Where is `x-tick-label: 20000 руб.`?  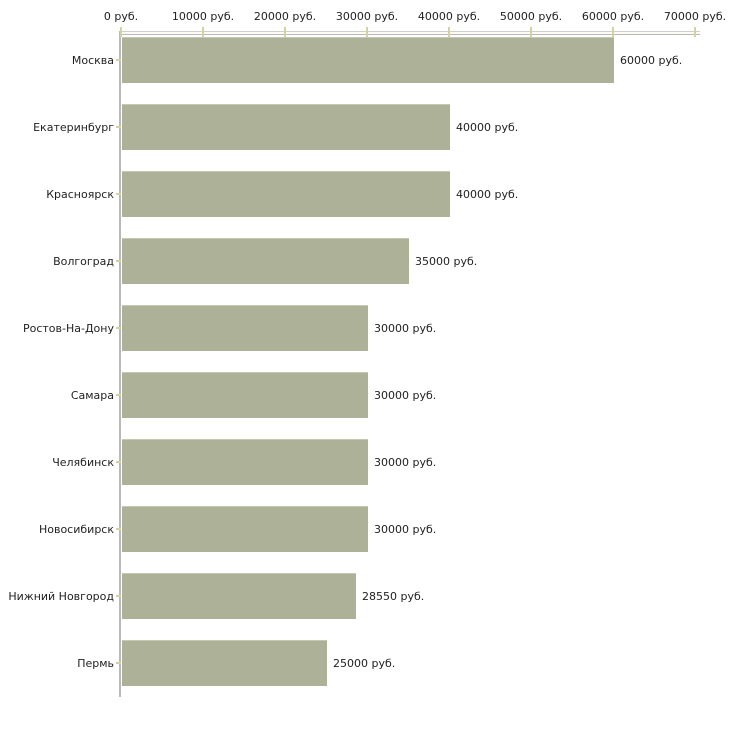
x-tick-label: 20000 руб. is located at coordinates (285, 16).